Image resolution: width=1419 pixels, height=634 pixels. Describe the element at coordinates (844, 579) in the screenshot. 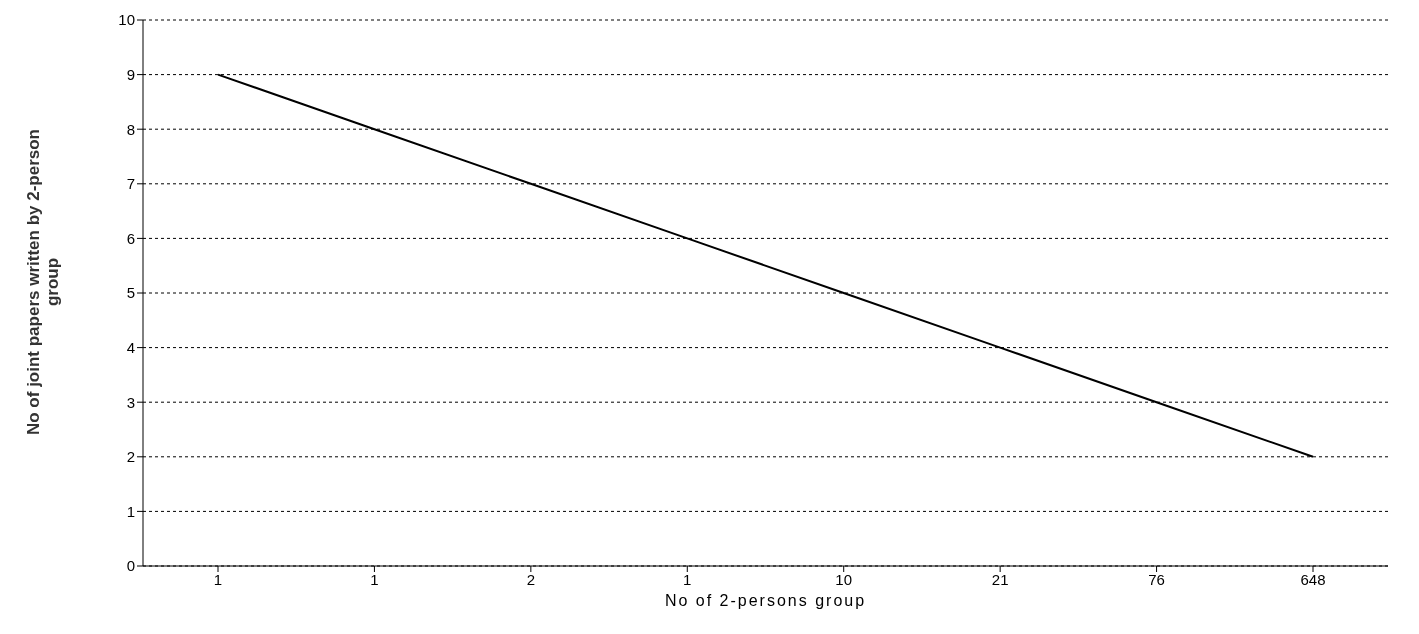

I see `x-tick-label: 10` at that location.